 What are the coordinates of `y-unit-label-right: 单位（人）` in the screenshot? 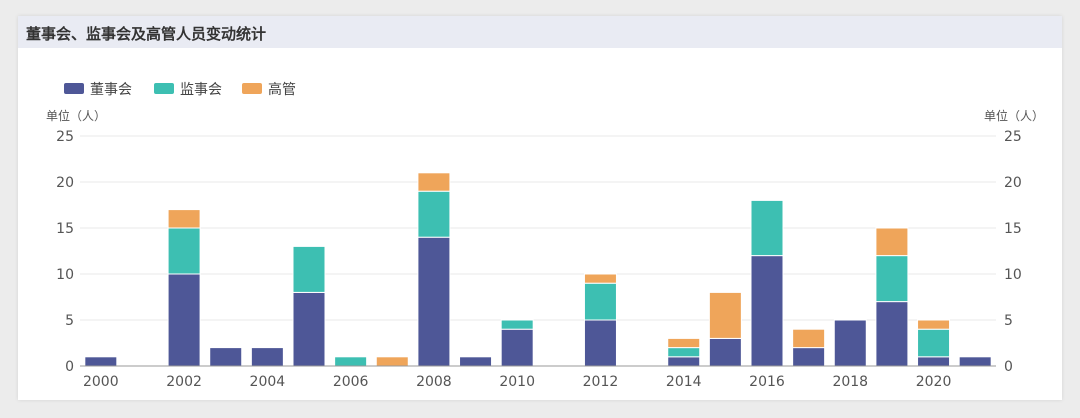 It's located at (1014, 115).